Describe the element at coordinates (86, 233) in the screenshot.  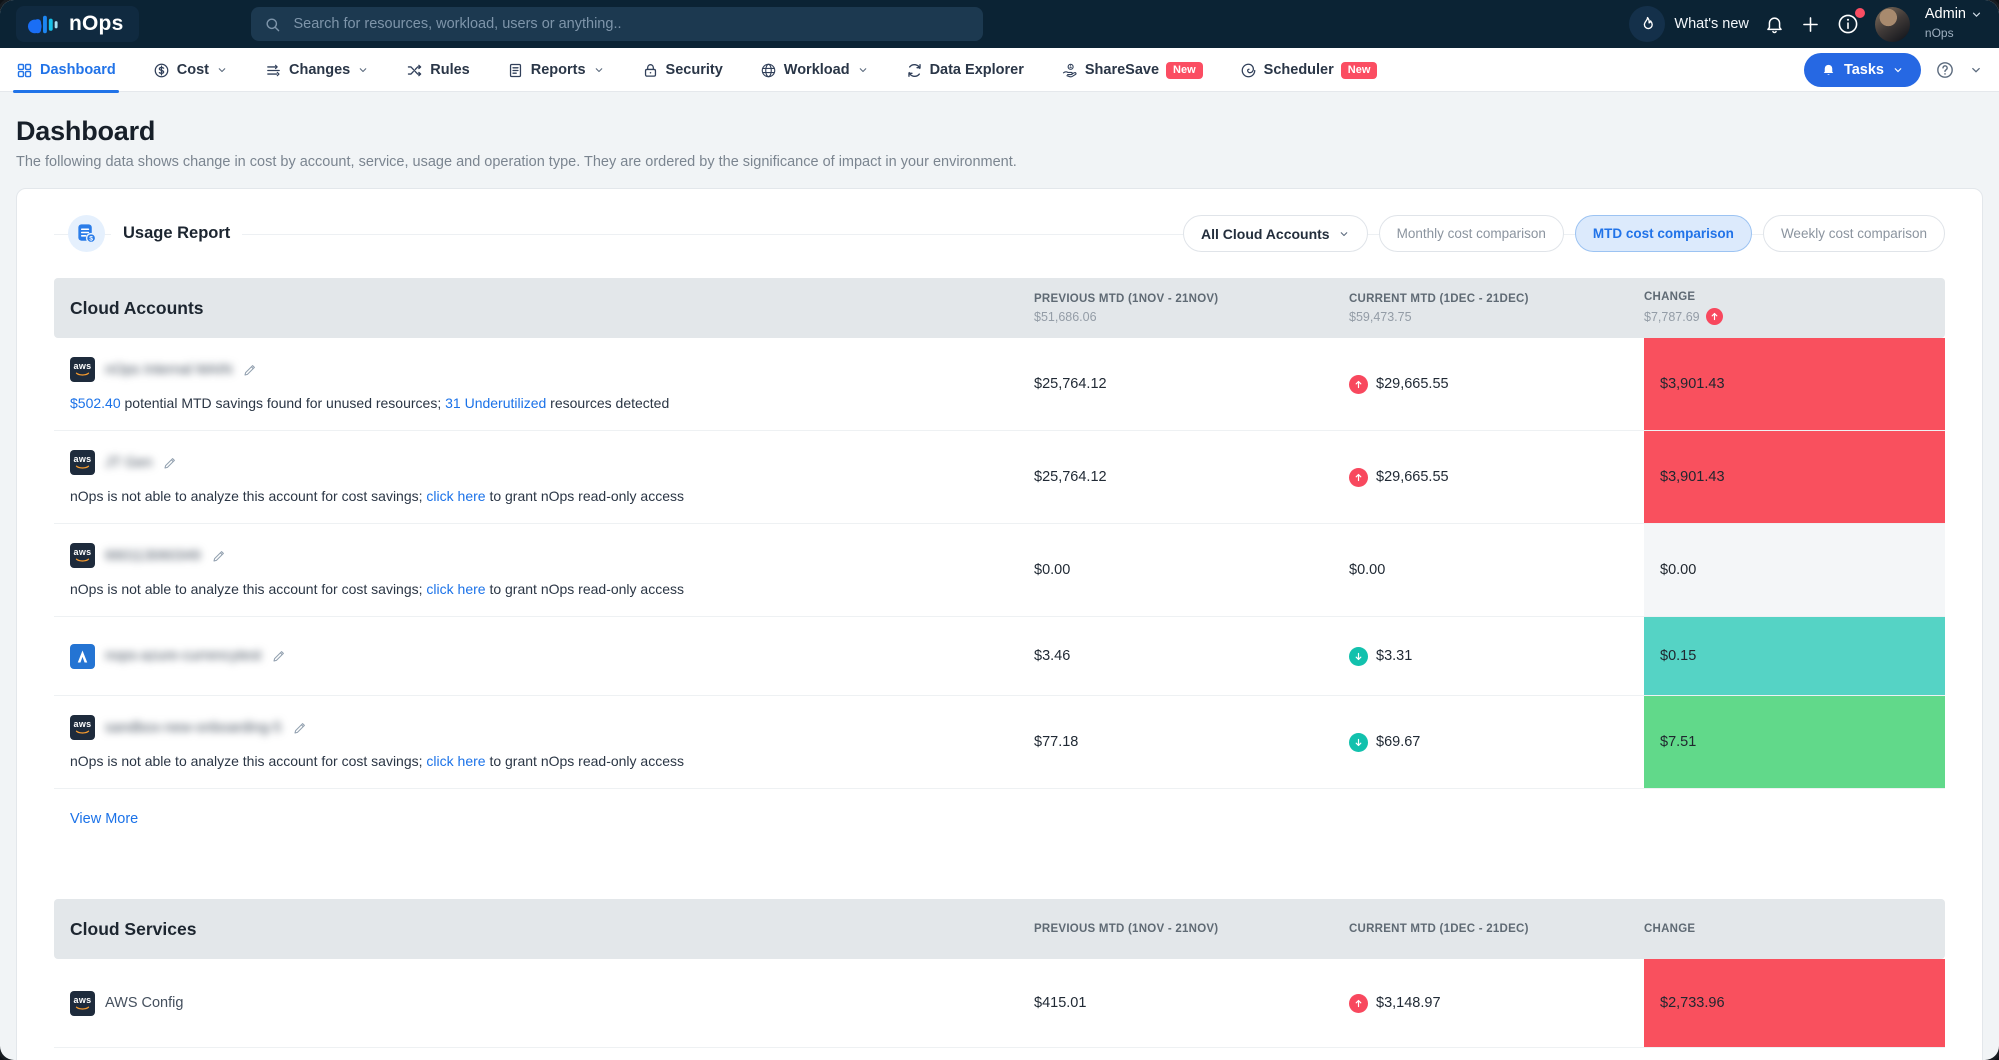
I see `usage-report-icon: $` at that location.